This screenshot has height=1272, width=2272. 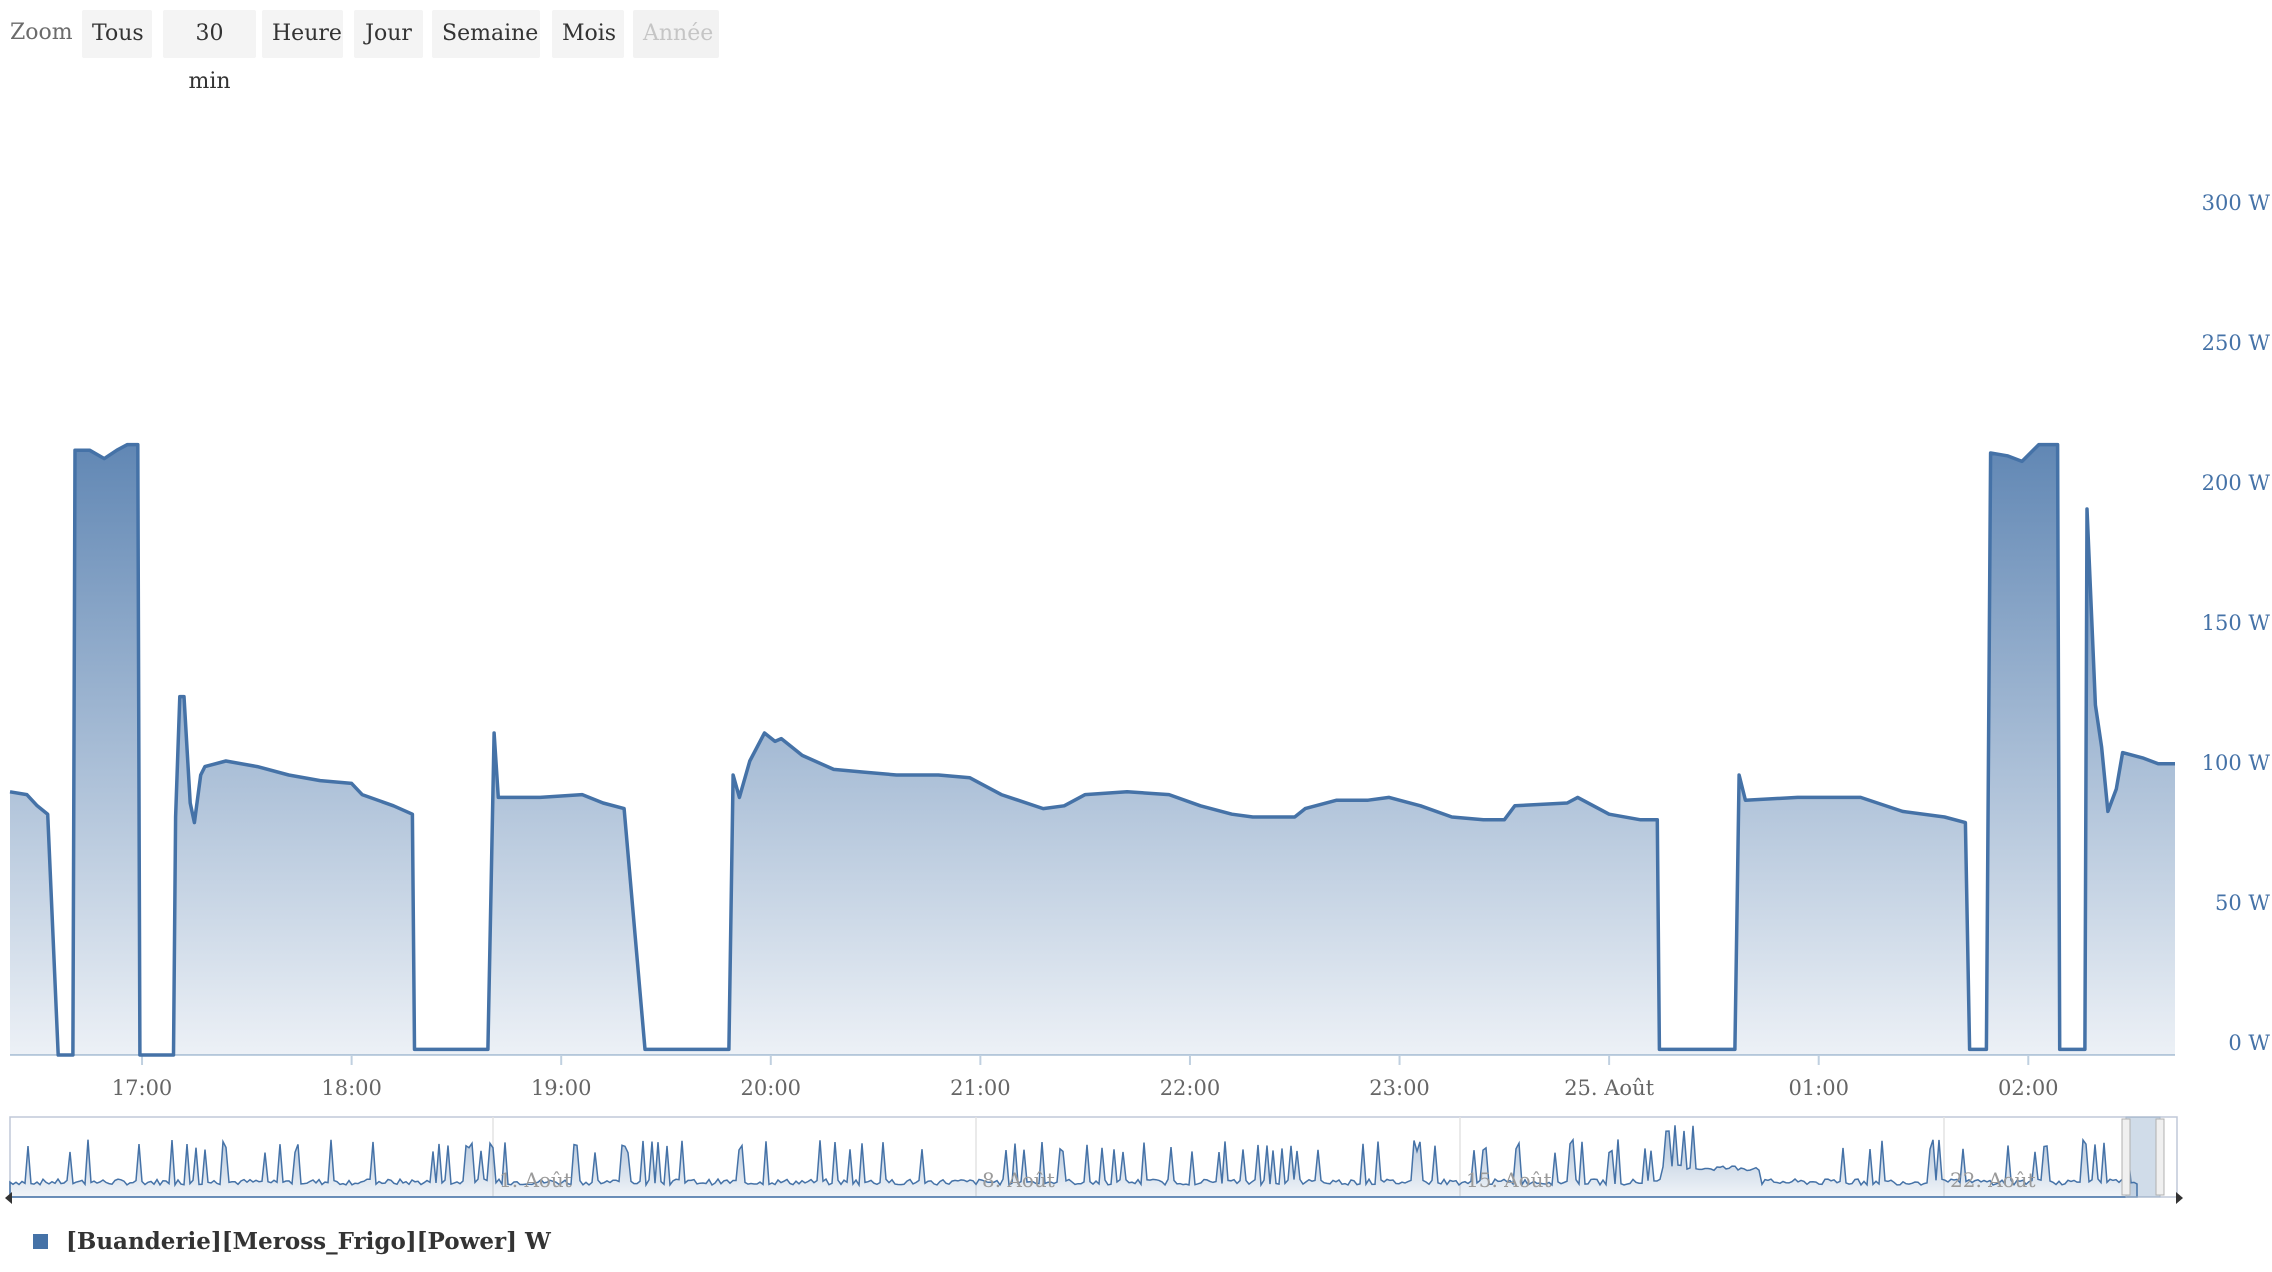 What do you see at coordinates (117, 34) in the screenshot?
I see `zoom-all-button: Tous` at bounding box center [117, 34].